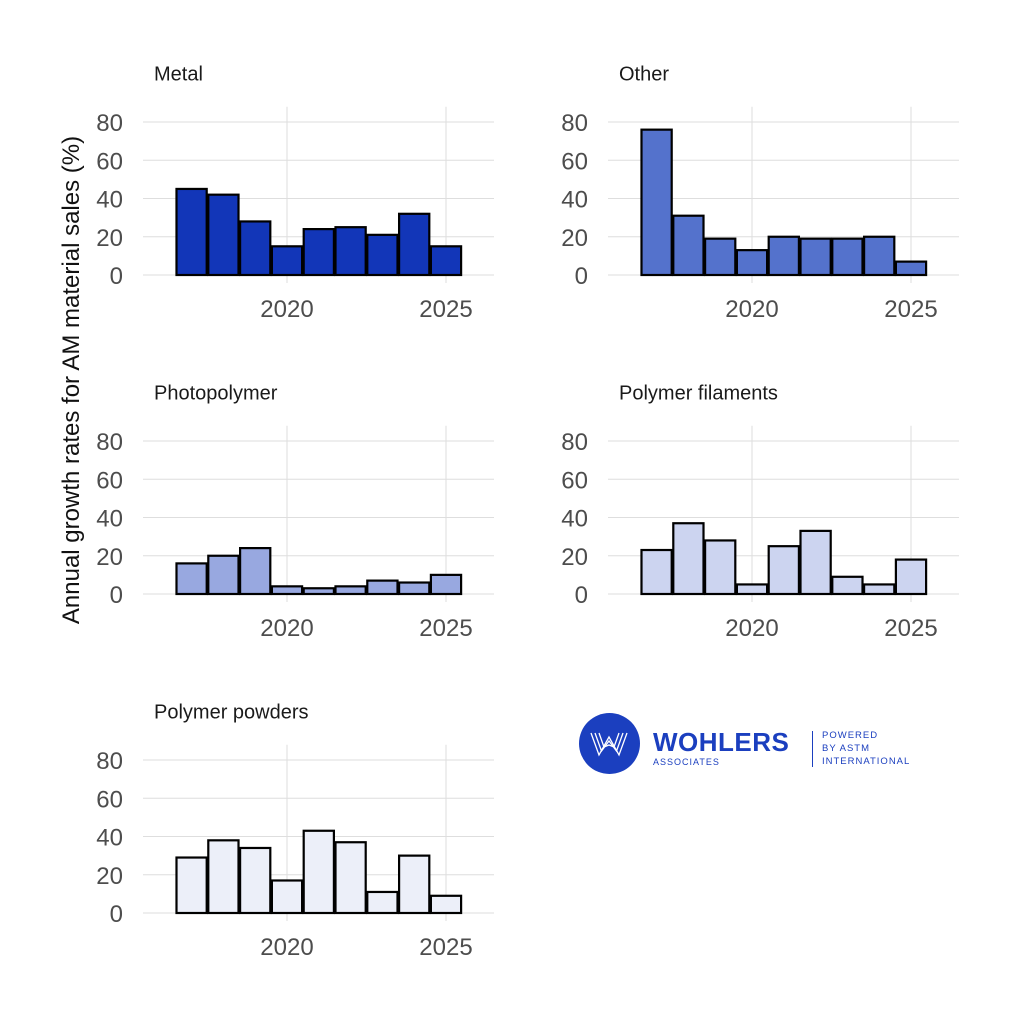  Describe the element at coordinates (866, 748) in the screenshot. I see `logo-powered-by: POWERED BY ASTM INTERNATIONAL` at that location.